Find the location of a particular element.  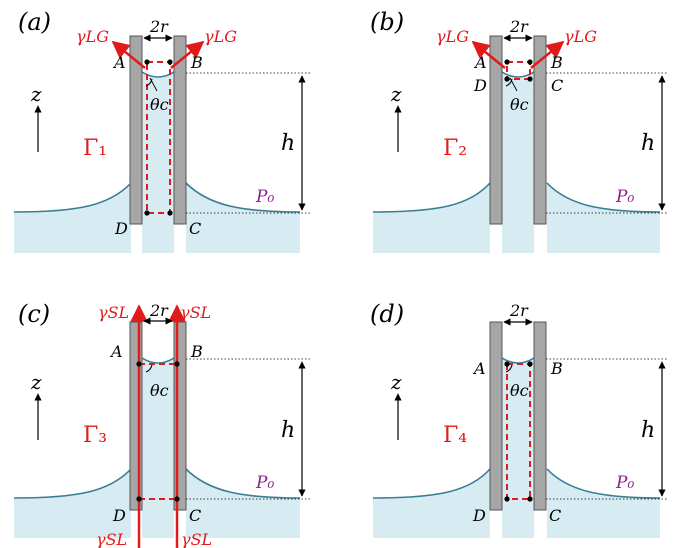

force-label-bottom-left: γSL is located at coordinates (111, 539).